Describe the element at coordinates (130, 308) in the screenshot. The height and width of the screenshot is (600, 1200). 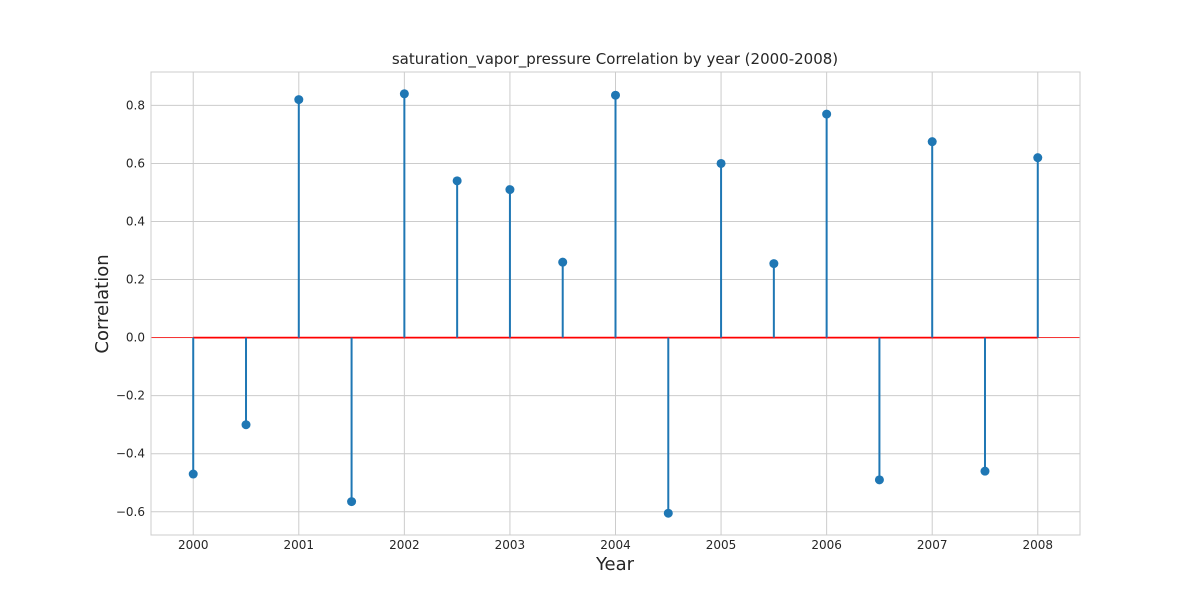
I see `y-tick-labels: −0.6 −0.4 −0.2 0.0 0.2 0.4 0.6 0.8` at that location.